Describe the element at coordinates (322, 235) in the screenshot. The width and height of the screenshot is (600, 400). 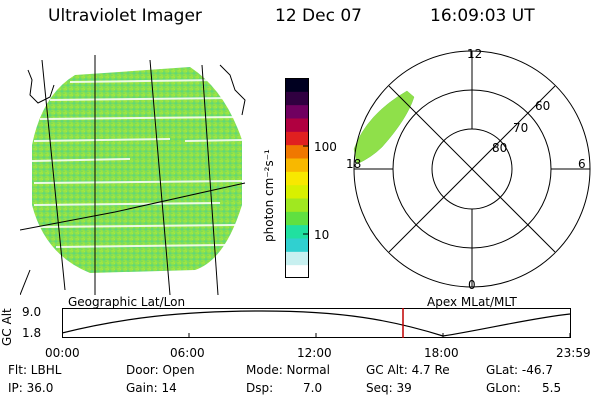
I see `colorbar-tick-10: 10` at that location.